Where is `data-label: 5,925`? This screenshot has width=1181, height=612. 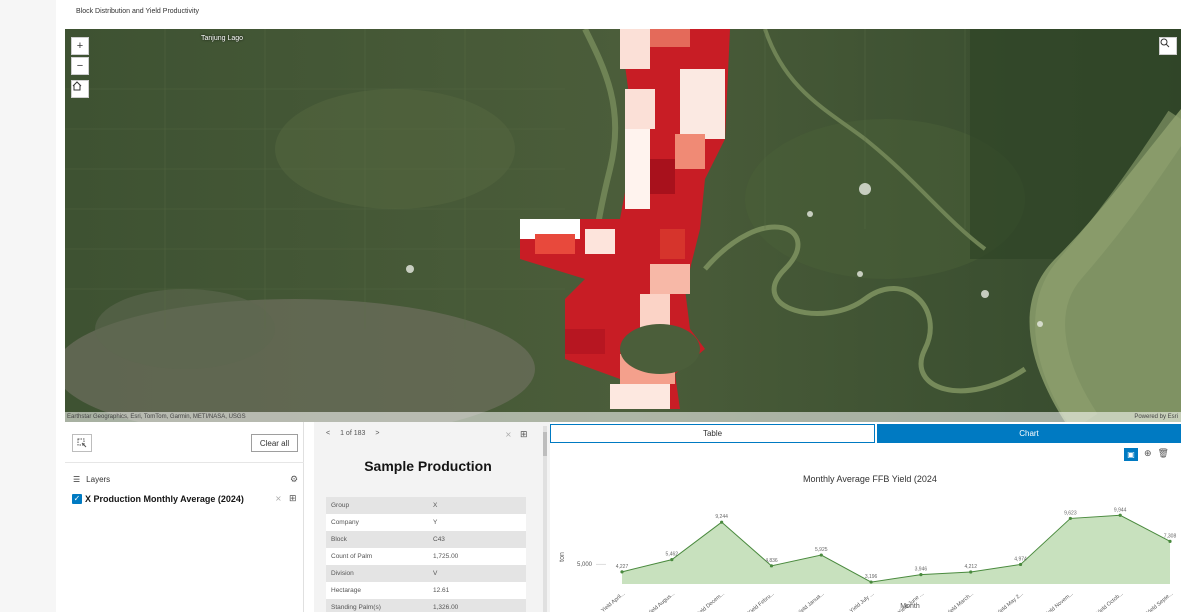
data-label: 5,925 is located at coordinates (821, 550).